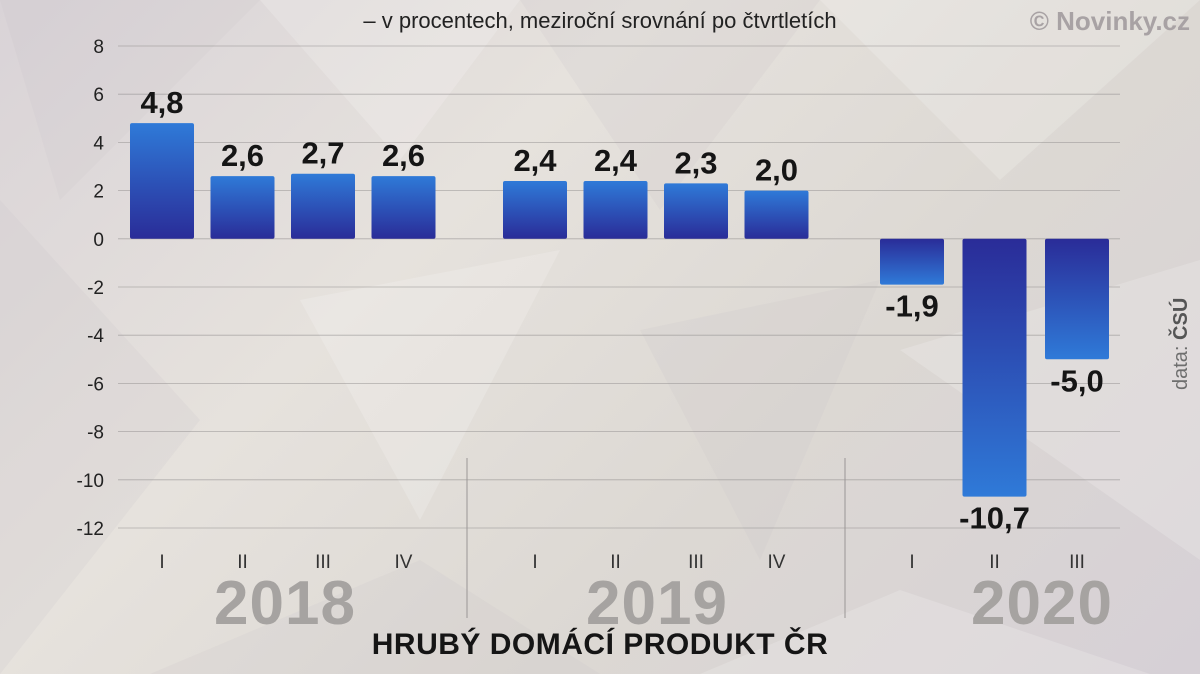 Image resolution: width=1200 pixels, height=674 pixels. What do you see at coordinates (1181, 343) in the screenshot?
I see `data-source: data: ČSÚ` at bounding box center [1181, 343].